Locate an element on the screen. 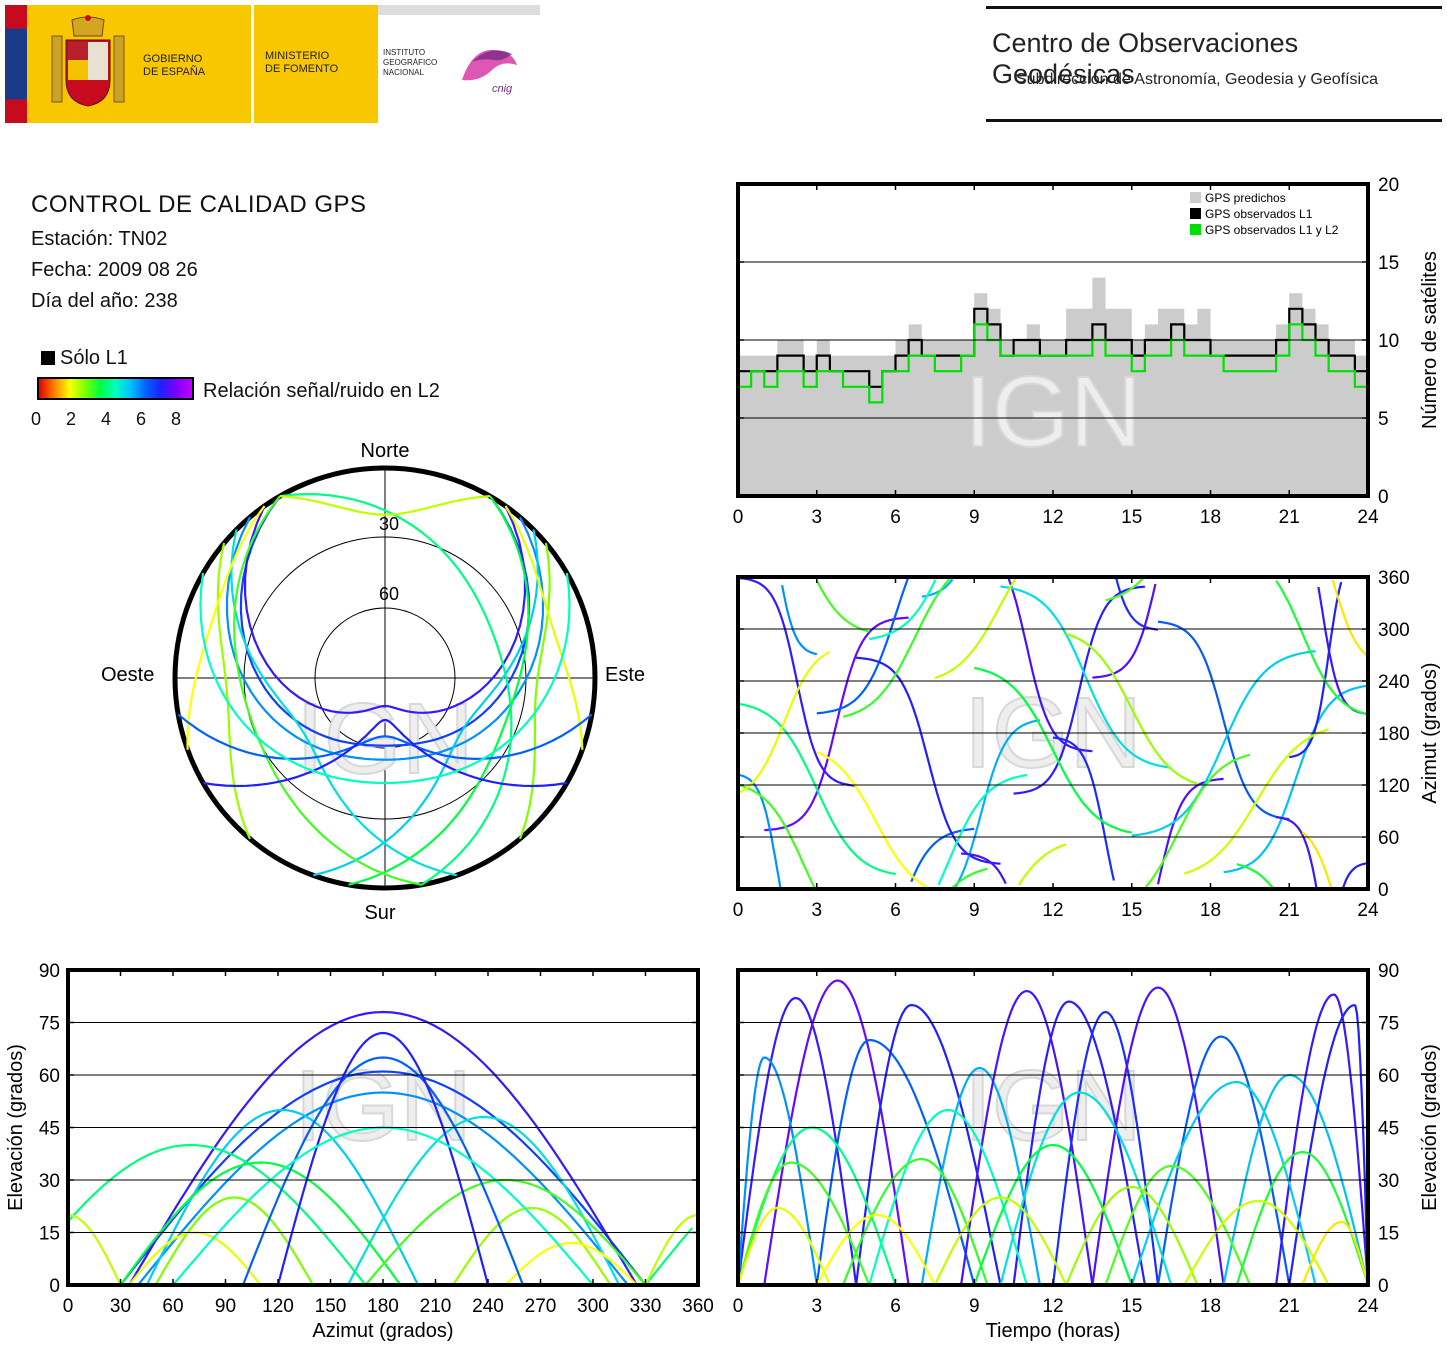 The image size is (1447, 1347). station-label: Estación: TN02 is located at coordinates (99, 239).